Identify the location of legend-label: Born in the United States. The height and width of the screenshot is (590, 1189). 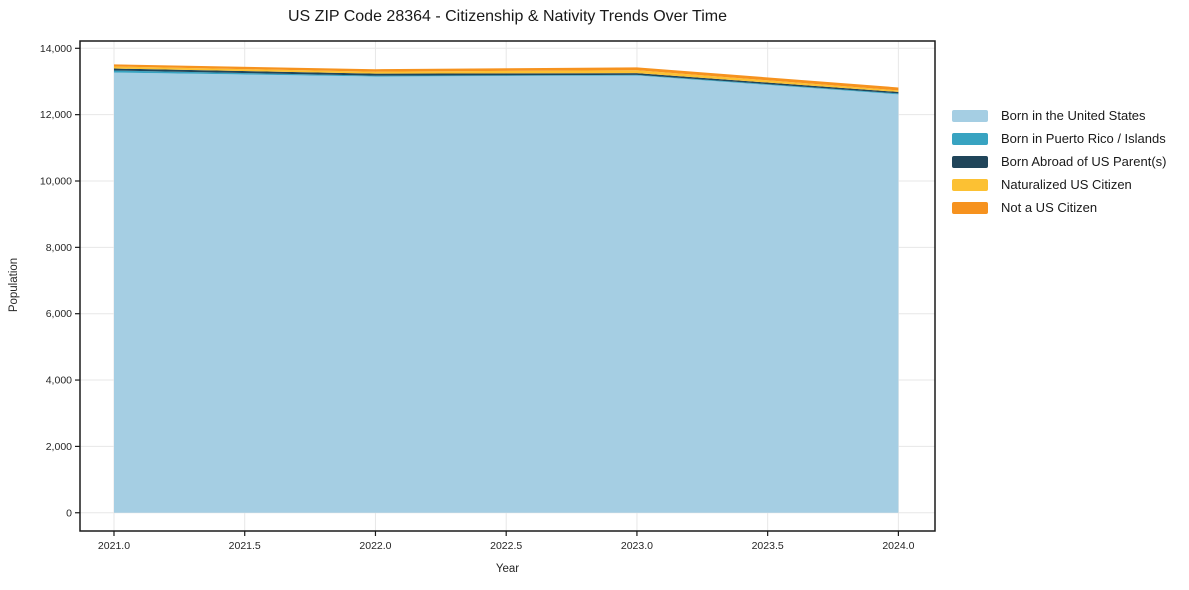
(1073, 115).